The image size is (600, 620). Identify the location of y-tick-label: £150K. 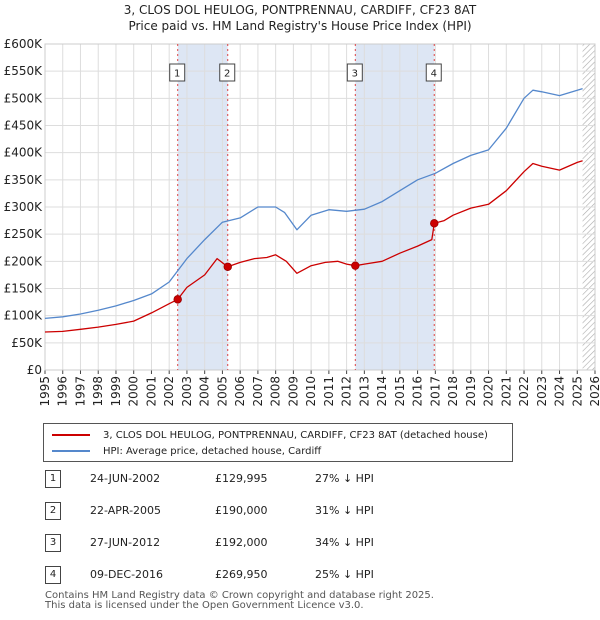
(24, 289).